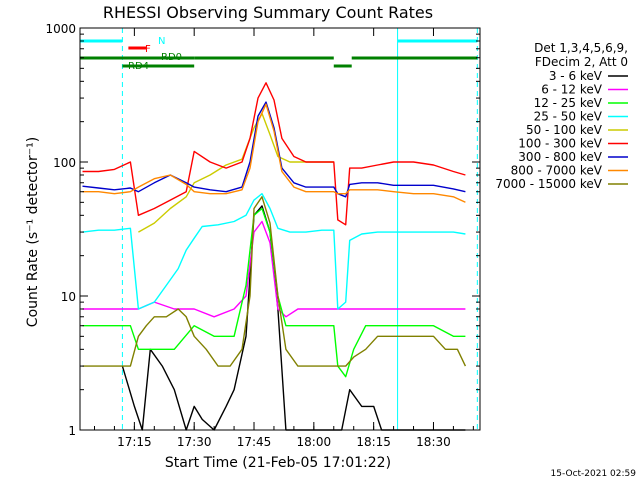  I want to click on y-tick-label-3: 1000, so click(60, 29).